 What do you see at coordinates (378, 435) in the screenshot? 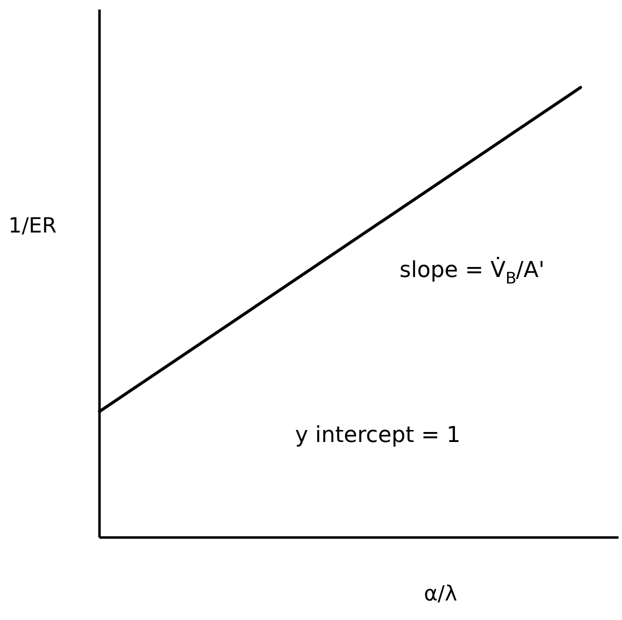
I see `annotation: y intercept = 1` at bounding box center [378, 435].